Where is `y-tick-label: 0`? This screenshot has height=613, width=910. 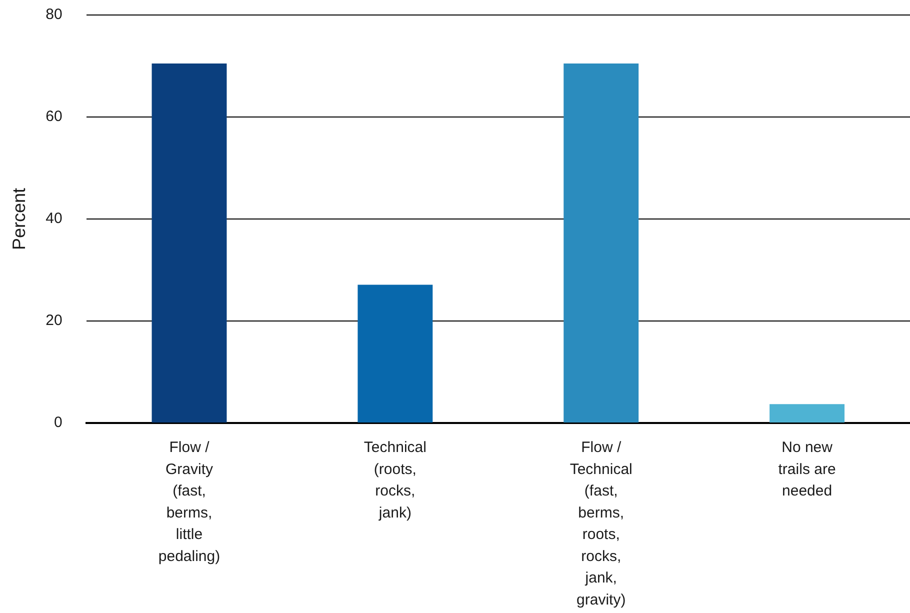
y-tick-label: 0 is located at coordinates (58, 423).